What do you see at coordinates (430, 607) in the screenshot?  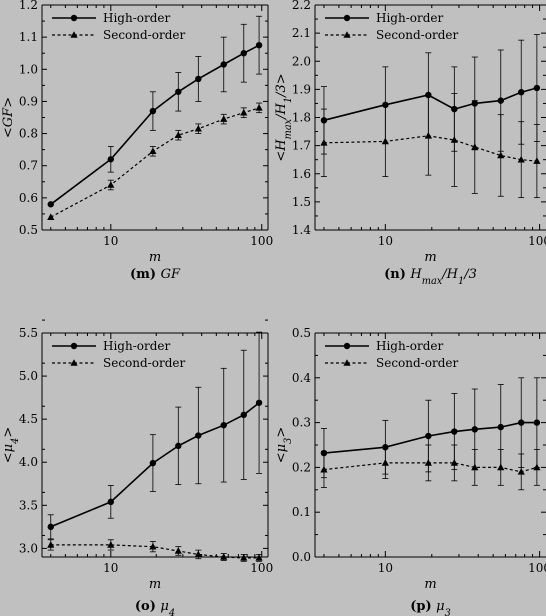 I see `panel-caption: (p) μ3` at bounding box center [430, 607].